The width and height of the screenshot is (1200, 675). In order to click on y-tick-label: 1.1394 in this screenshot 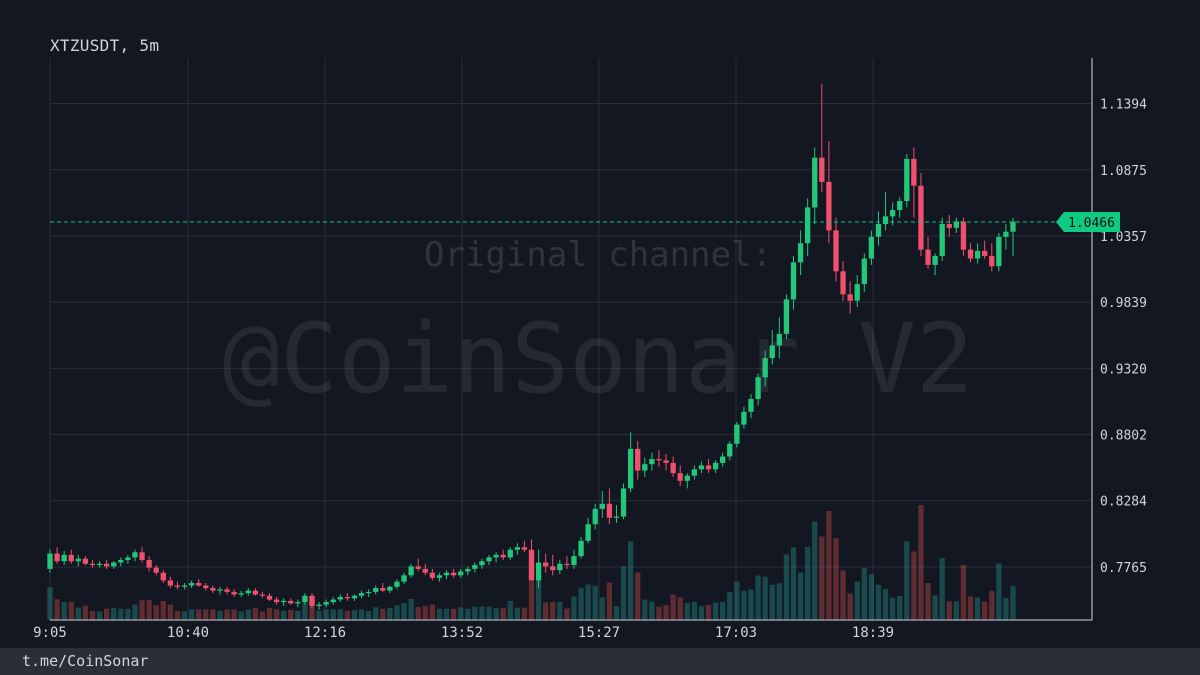, I will do `click(1123, 104)`.